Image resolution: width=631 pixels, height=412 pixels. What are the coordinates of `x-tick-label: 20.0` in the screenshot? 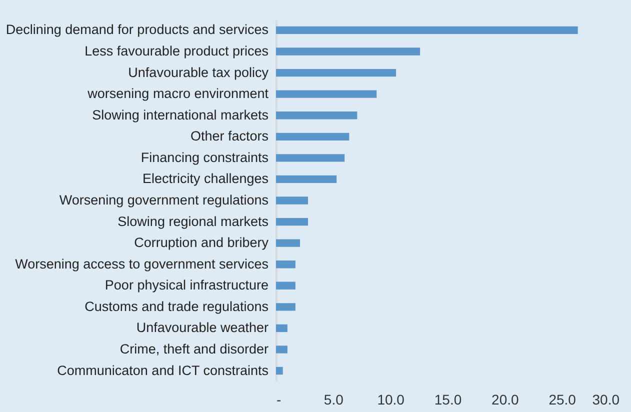 It's located at (506, 400).